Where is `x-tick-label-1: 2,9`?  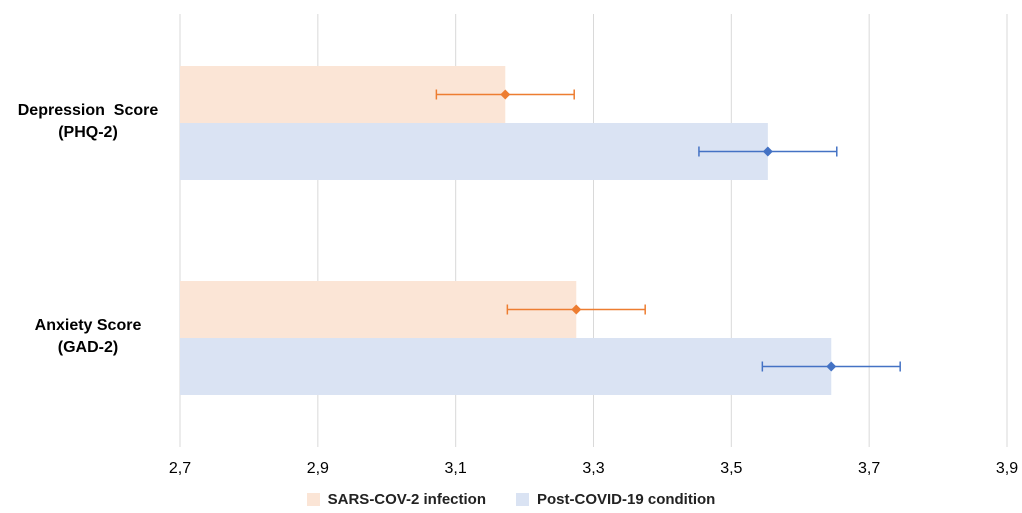 x-tick-label-1: 2,9 is located at coordinates (318, 468).